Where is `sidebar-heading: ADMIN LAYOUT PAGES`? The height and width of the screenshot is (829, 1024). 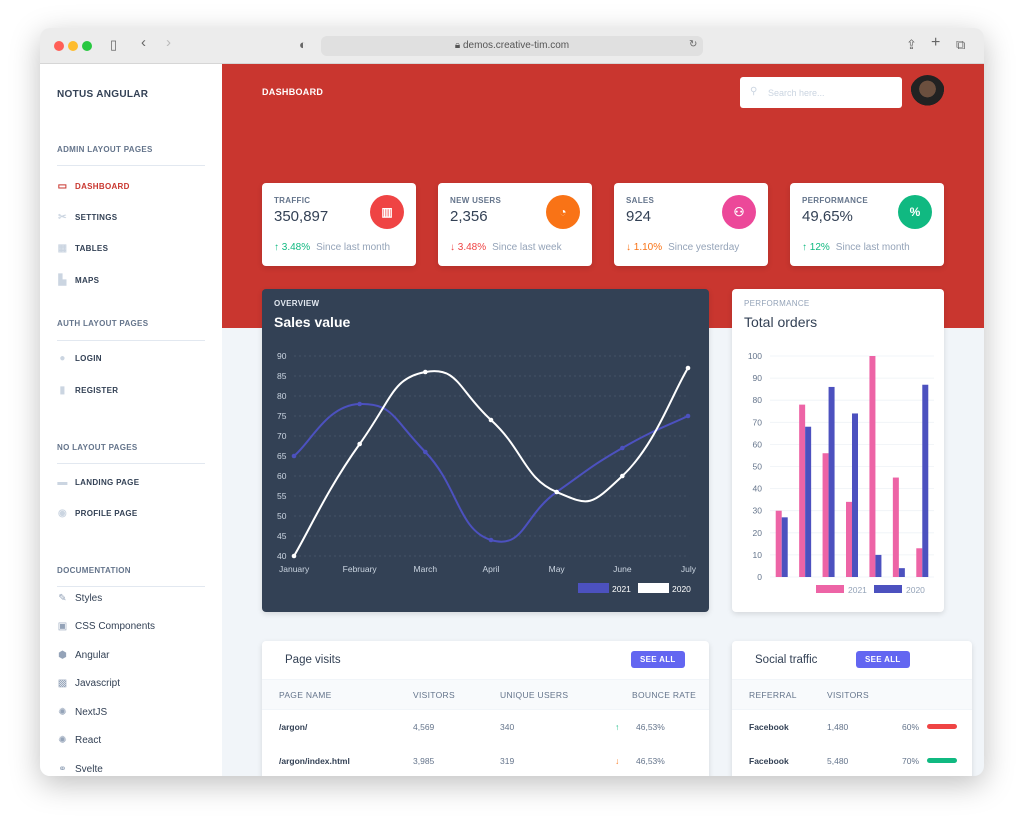
sidebar-heading: ADMIN LAYOUT PAGES is located at coordinates (105, 149).